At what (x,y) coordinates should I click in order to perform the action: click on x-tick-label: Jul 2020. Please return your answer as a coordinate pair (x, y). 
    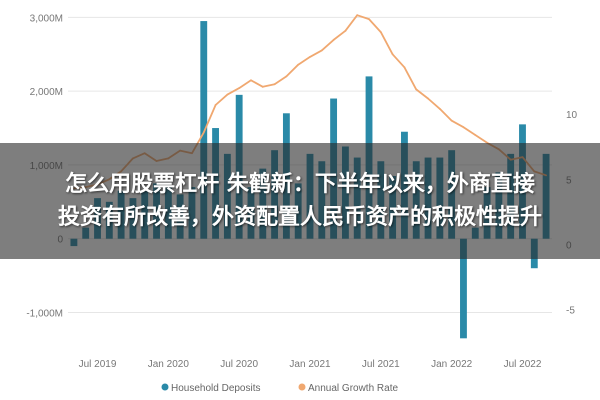
    Looking at the image, I should click on (239, 364).